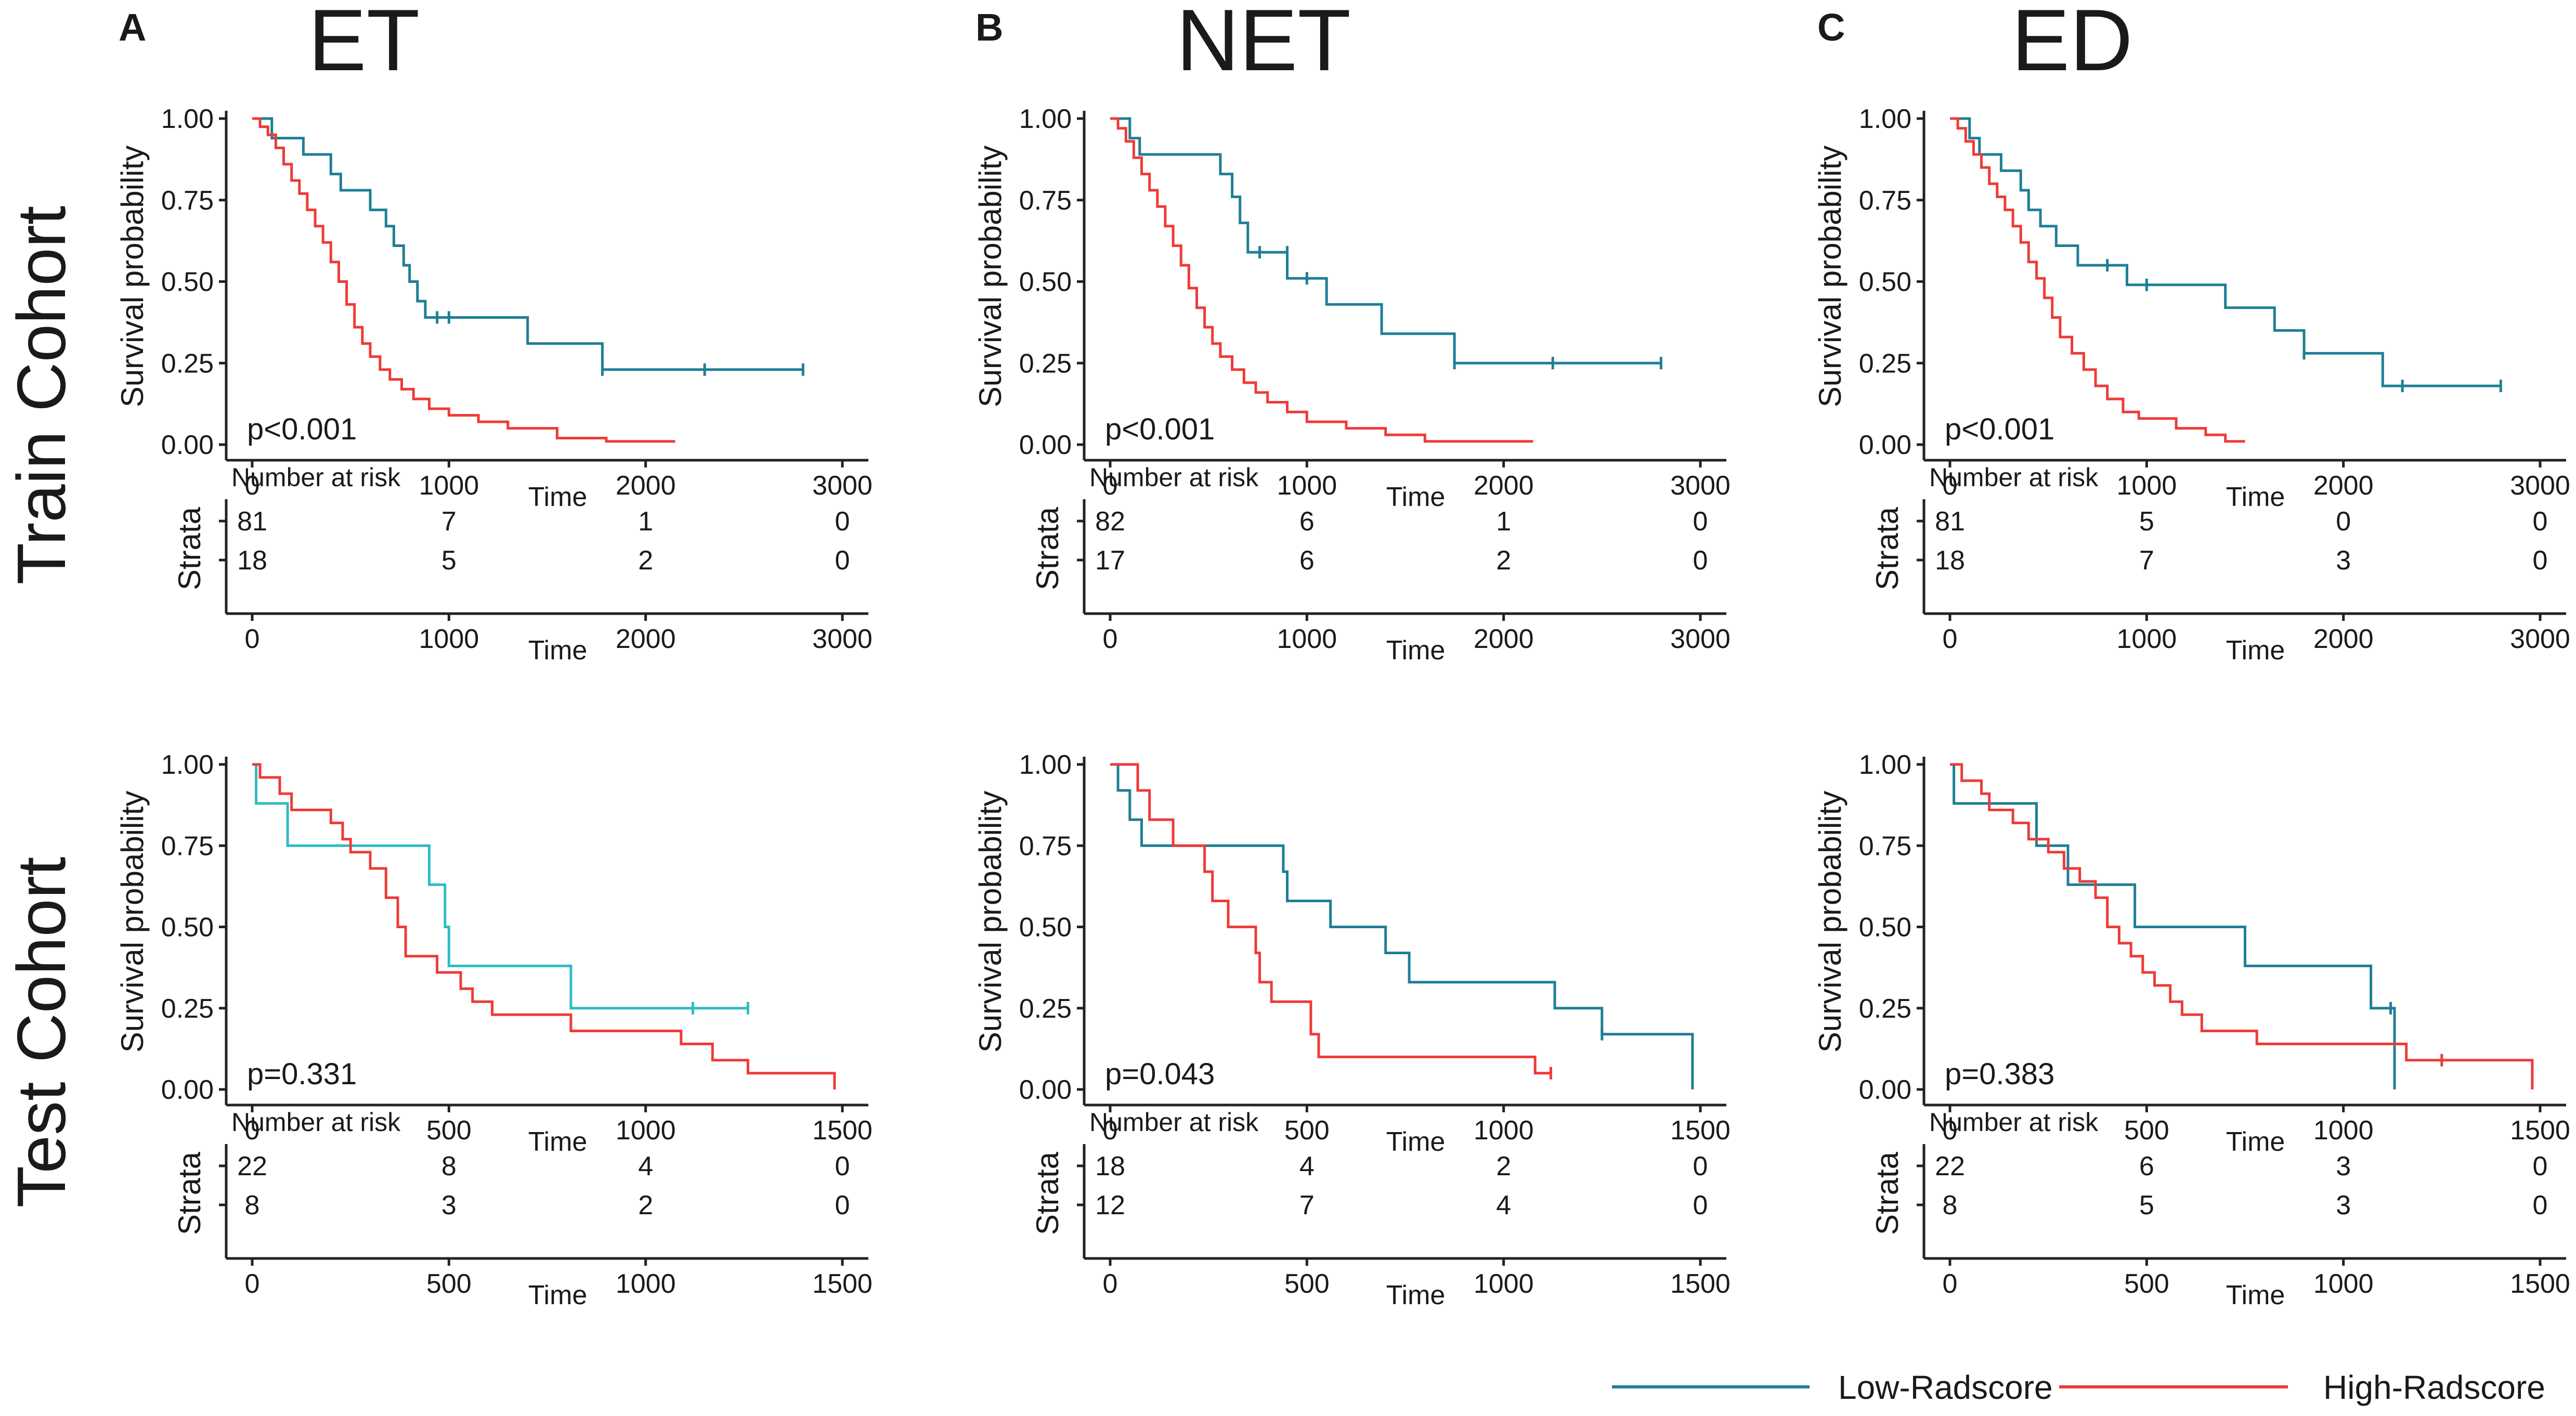 The height and width of the screenshot is (1416, 2576). What do you see at coordinates (1160, 429) in the screenshot?
I see `p-value-label: p<0.001` at bounding box center [1160, 429].